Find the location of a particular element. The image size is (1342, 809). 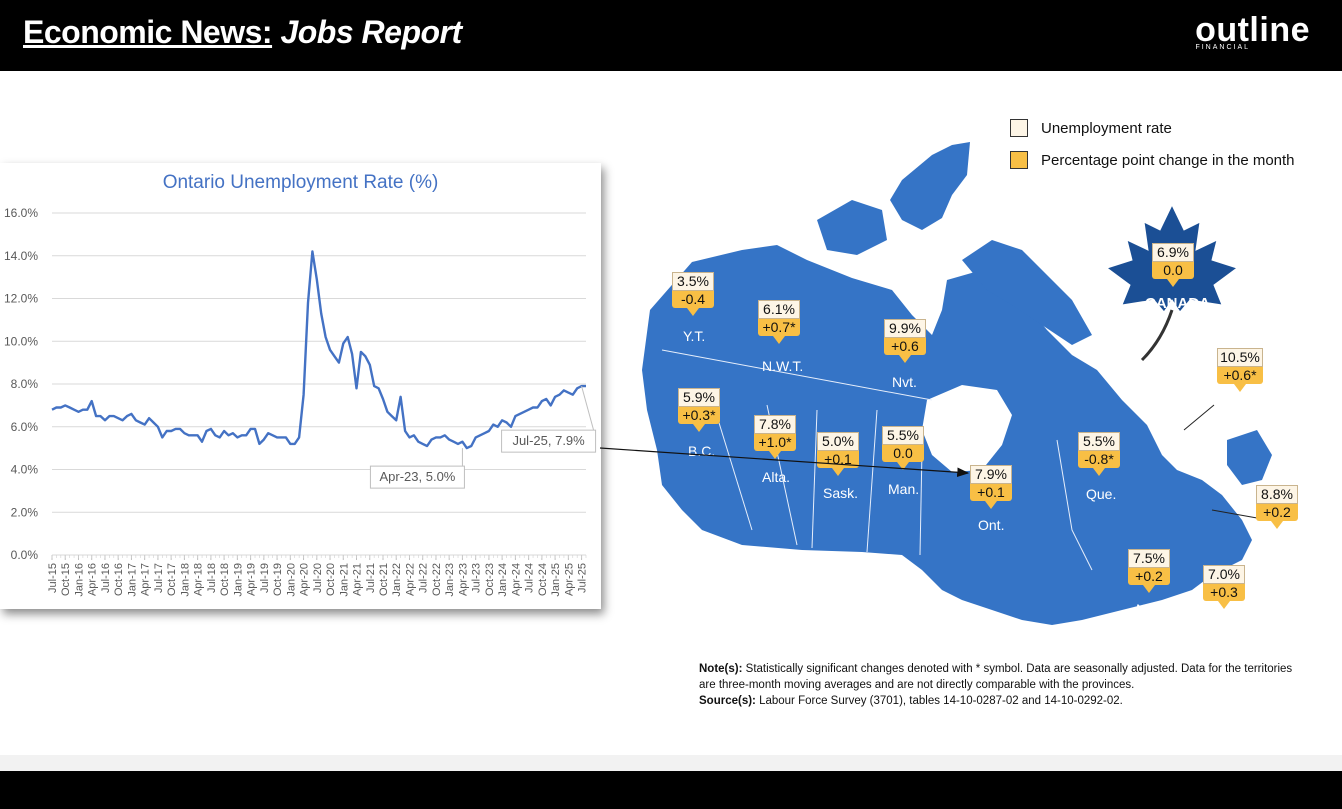

x-tick-label: Apr-23 is located at coordinates (463, 579).